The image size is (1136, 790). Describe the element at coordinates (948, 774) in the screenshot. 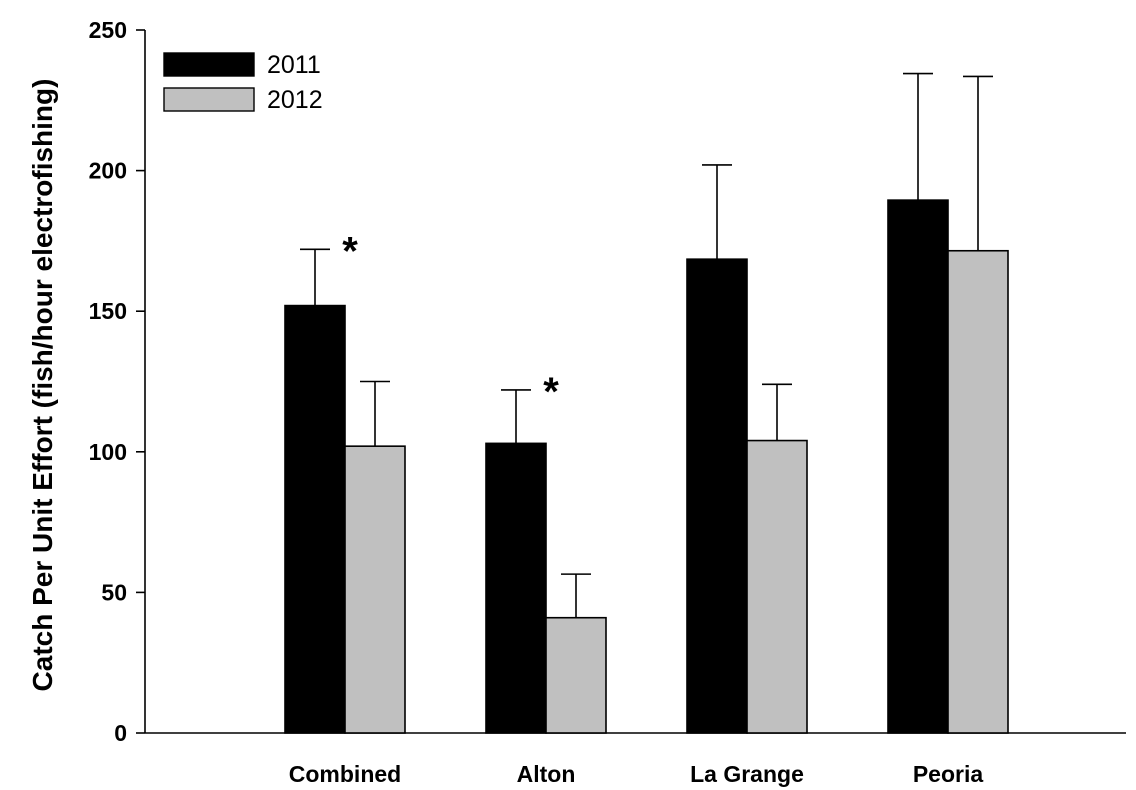

I see `x-category-label: Peoria` at that location.